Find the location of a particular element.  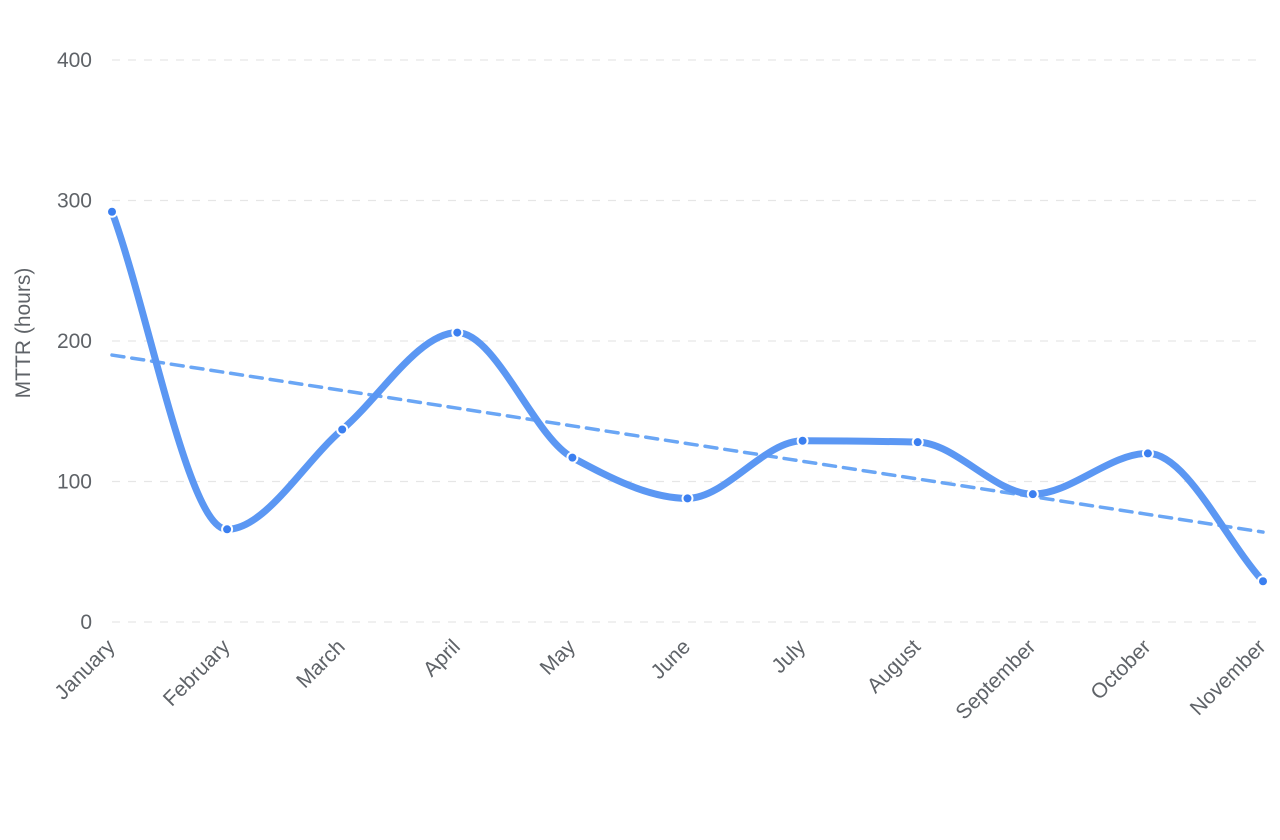

x-tick-label: April is located at coordinates (442, 658).